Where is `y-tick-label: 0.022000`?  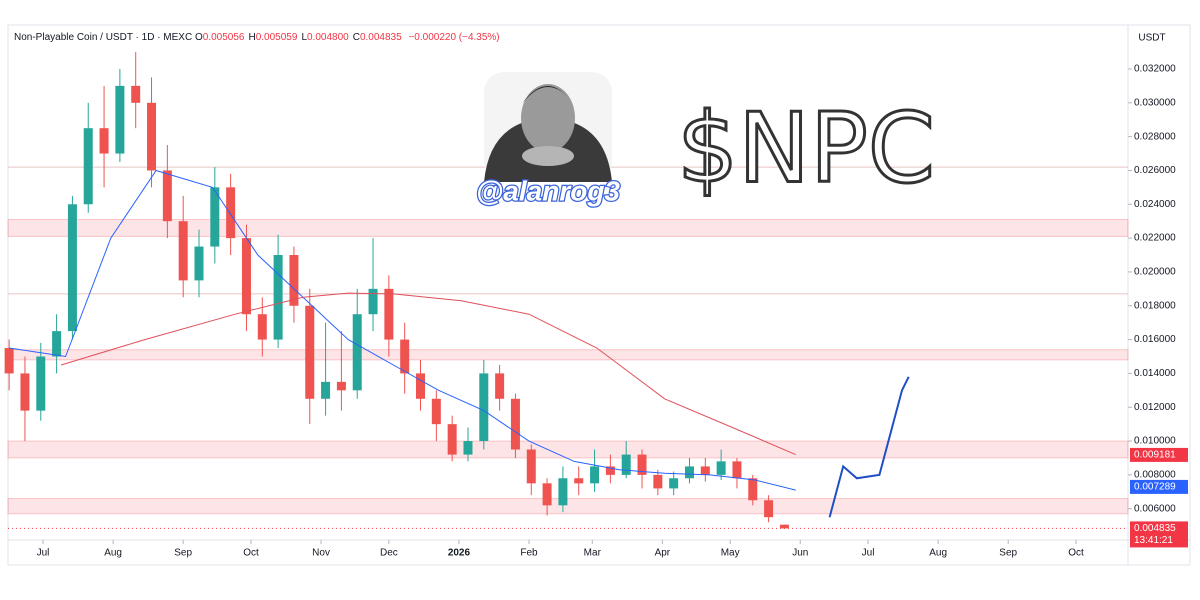 y-tick-label: 0.022000 is located at coordinates (1155, 238).